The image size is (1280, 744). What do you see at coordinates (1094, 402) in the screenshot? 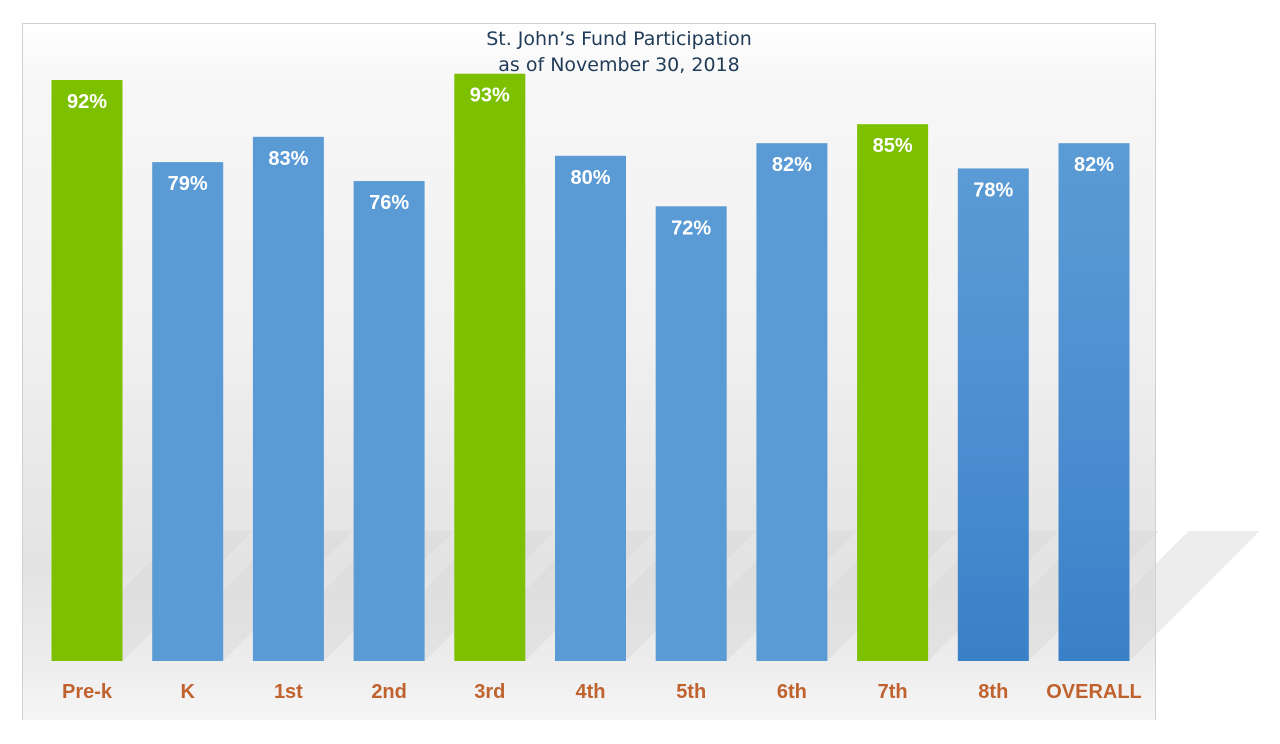
I see `bar-overall` at bounding box center [1094, 402].